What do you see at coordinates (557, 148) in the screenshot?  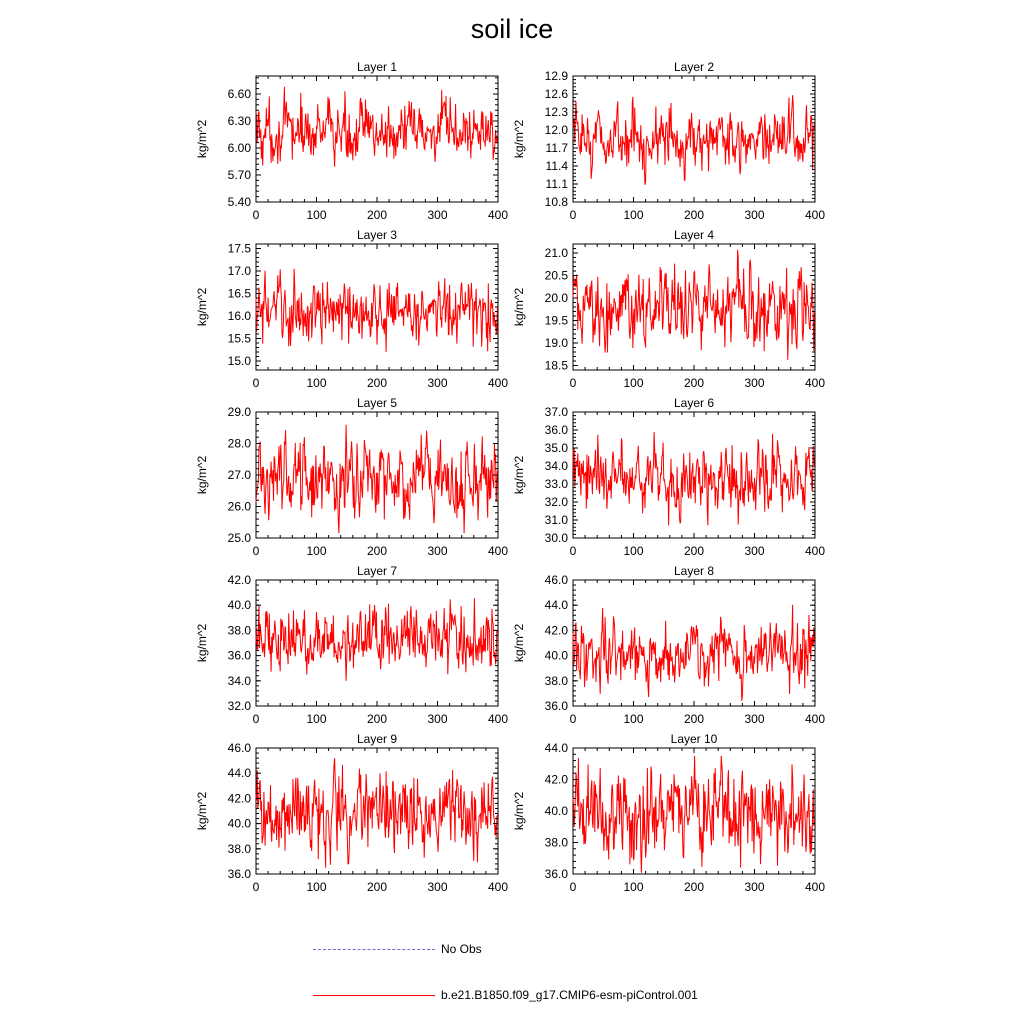 I see `y-tick-label: 11.7` at bounding box center [557, 148].